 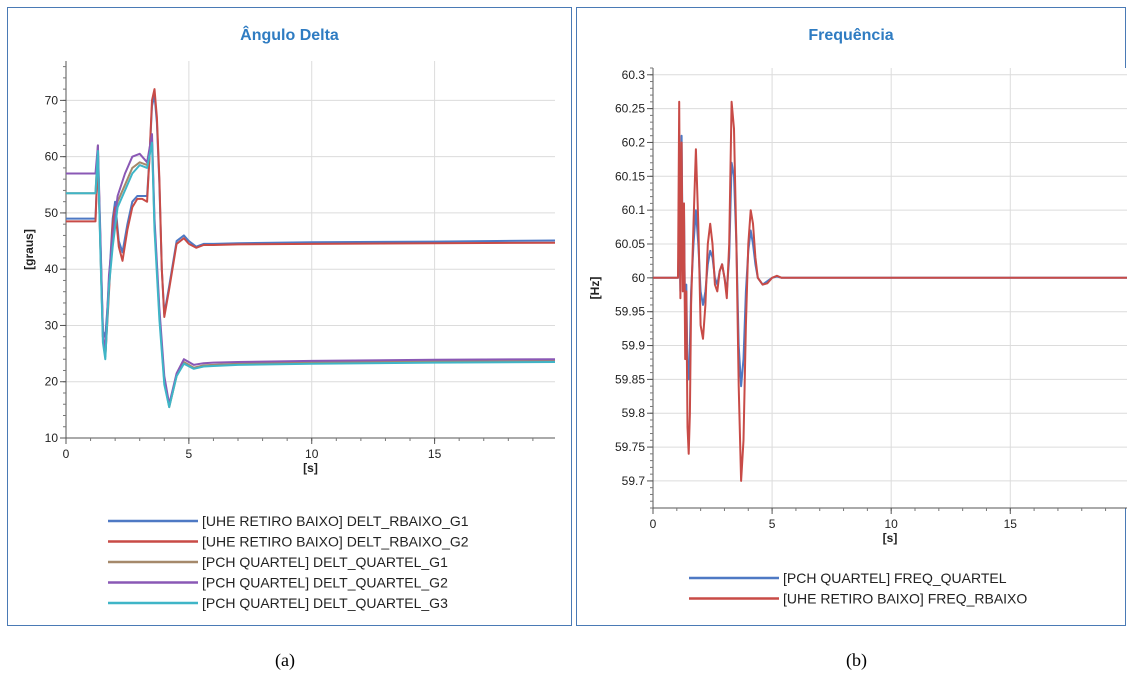 What do you see at coordinates (634, 346) in the screenshot?
I see `y-tick-label: 59.9` at bounding box center [634, 346].